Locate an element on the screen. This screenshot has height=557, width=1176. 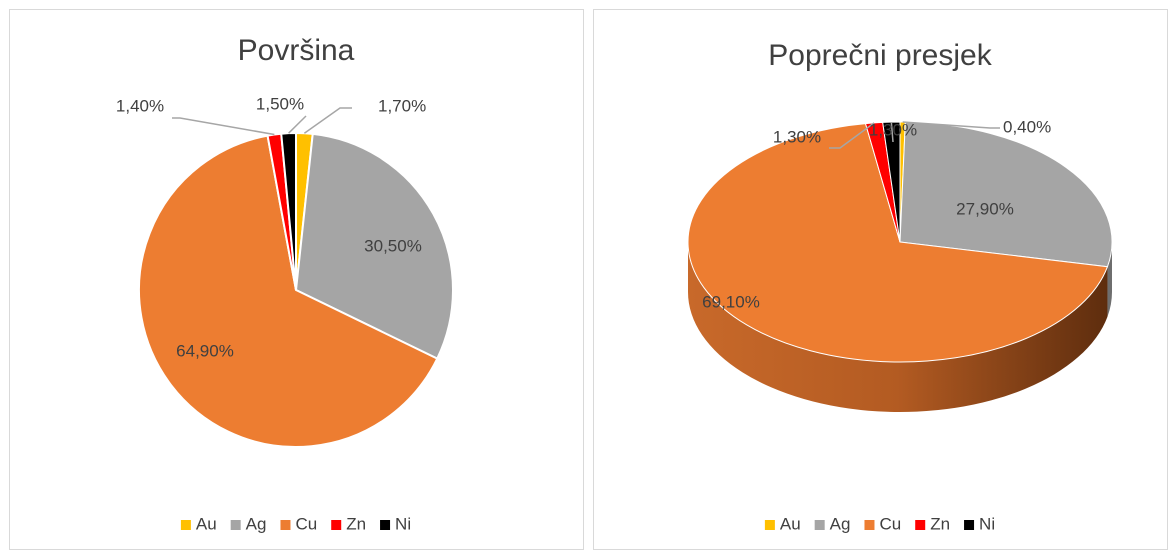
data-label: 30,50% is located at coordinates (393, 245).